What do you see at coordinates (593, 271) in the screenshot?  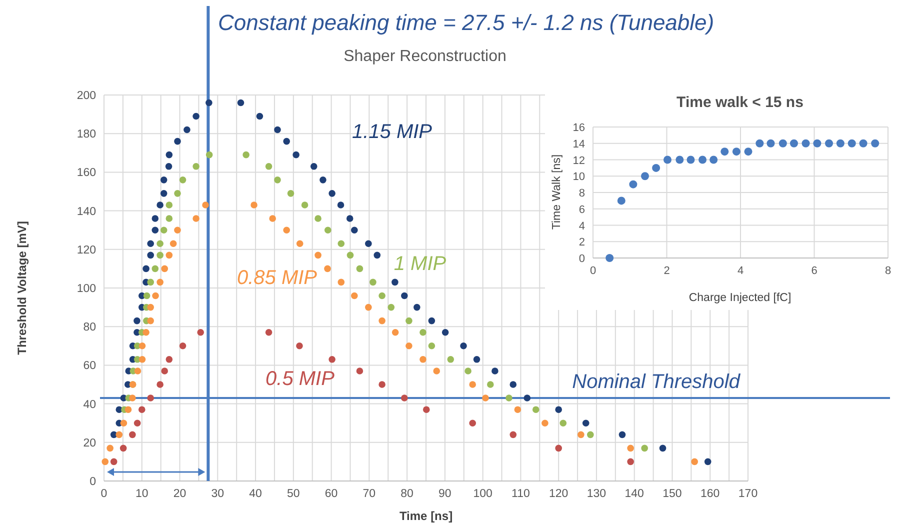 I see `x-tick-label: 0` at bounding box center [593, 271].